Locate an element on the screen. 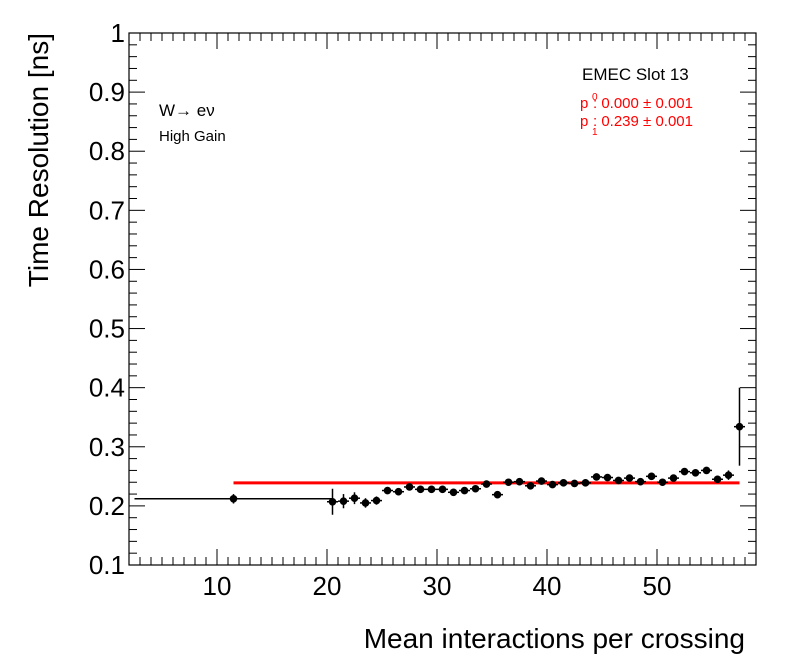 The width and height of the screenshot is (796, 672). y-tick-label: 0.5 is located at coordinates (107, 329).